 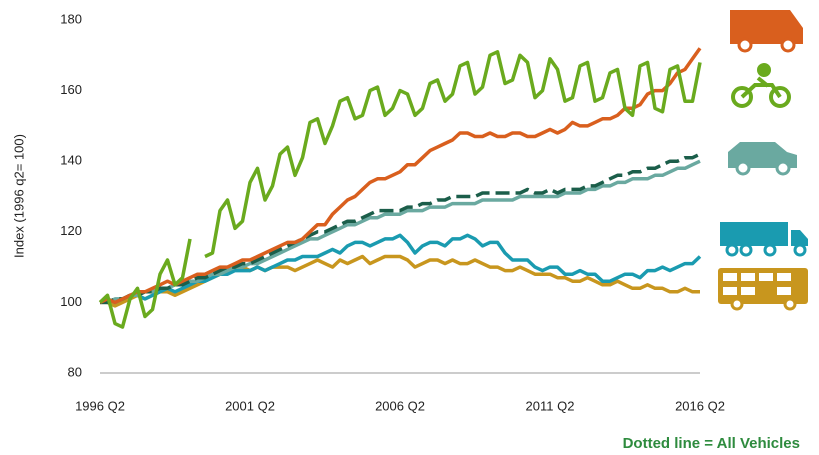 I want to click on x-tick-label: 2006 Q2, so click(x=400, y=405).